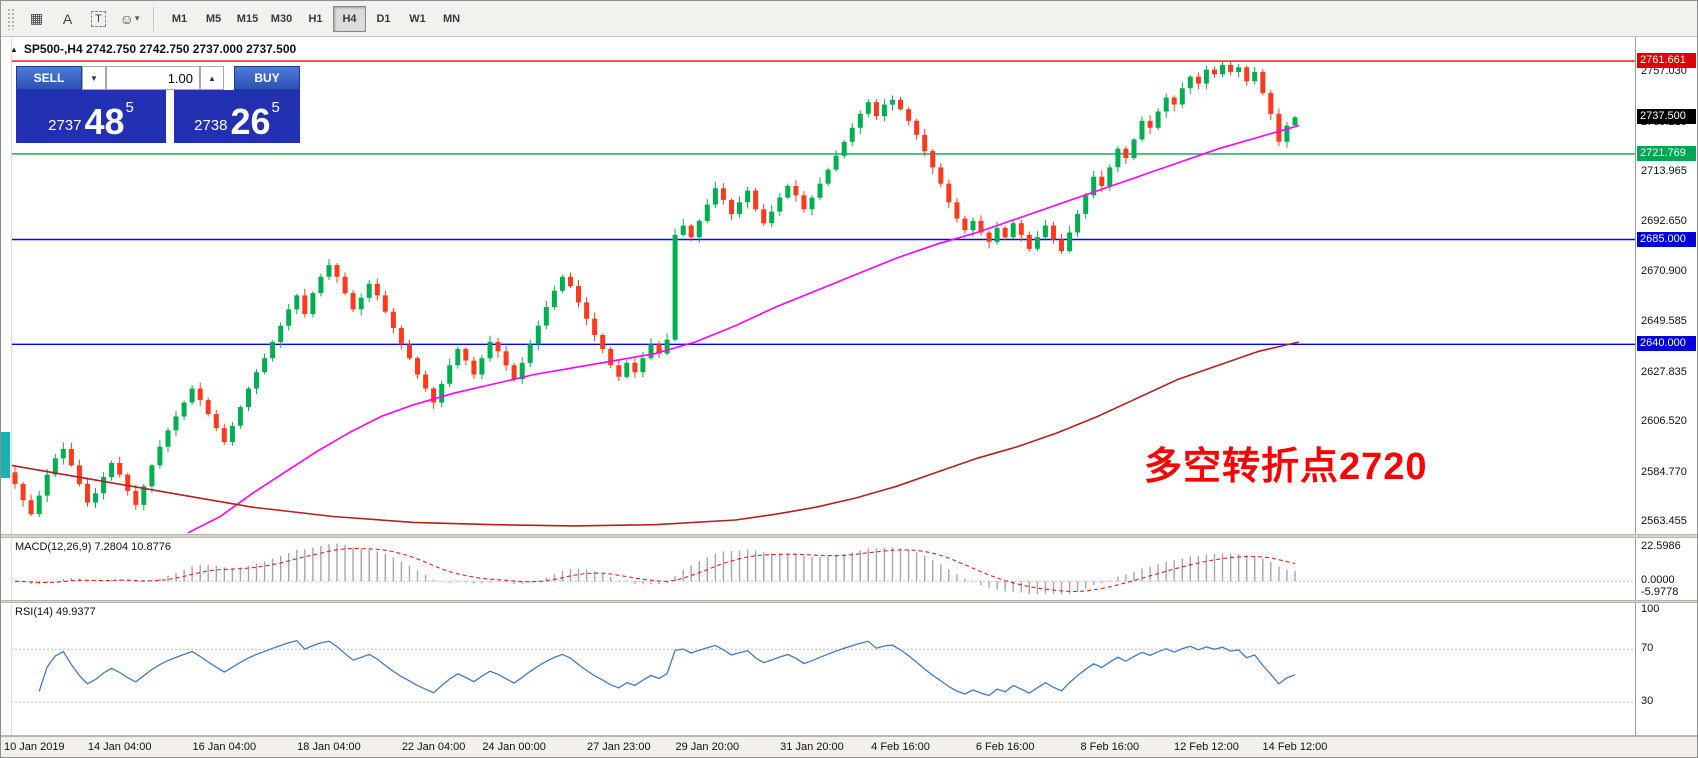 The height and width of the screenshot is (758, 1698). I want to click on time-axis-label: 22 Jan 04:00, so click(433, 747).